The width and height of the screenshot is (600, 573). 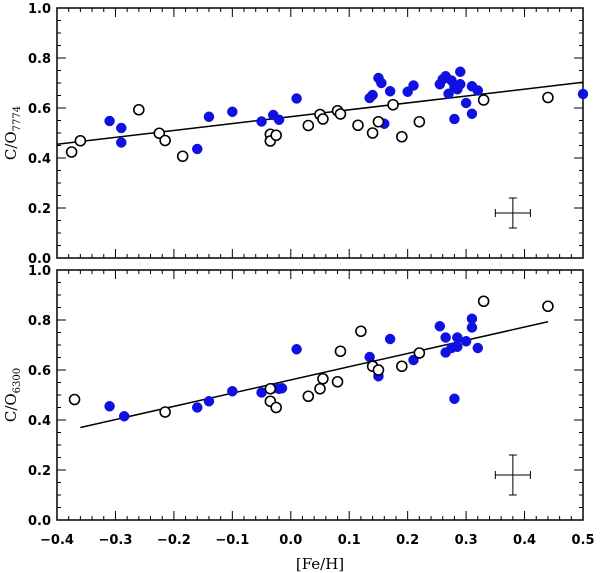 I want to click on fit-line, so click(x=314, y=375).